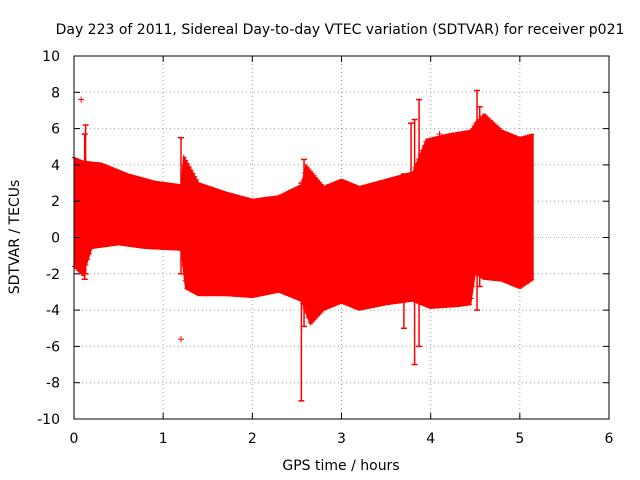 Image resolution: width=640 pixels, height=480 pixels. I want to click on x-tick-label: 0, so click(74, 439).